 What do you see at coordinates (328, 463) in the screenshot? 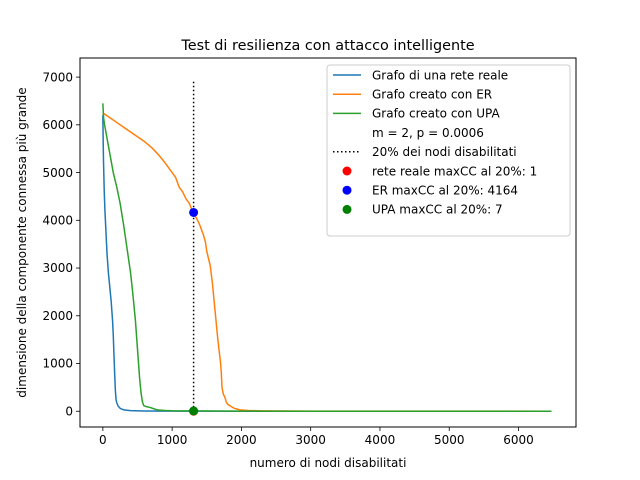
I see `x-axis-label: numero di nodi disabilitati` at bounding box center [328, 463].